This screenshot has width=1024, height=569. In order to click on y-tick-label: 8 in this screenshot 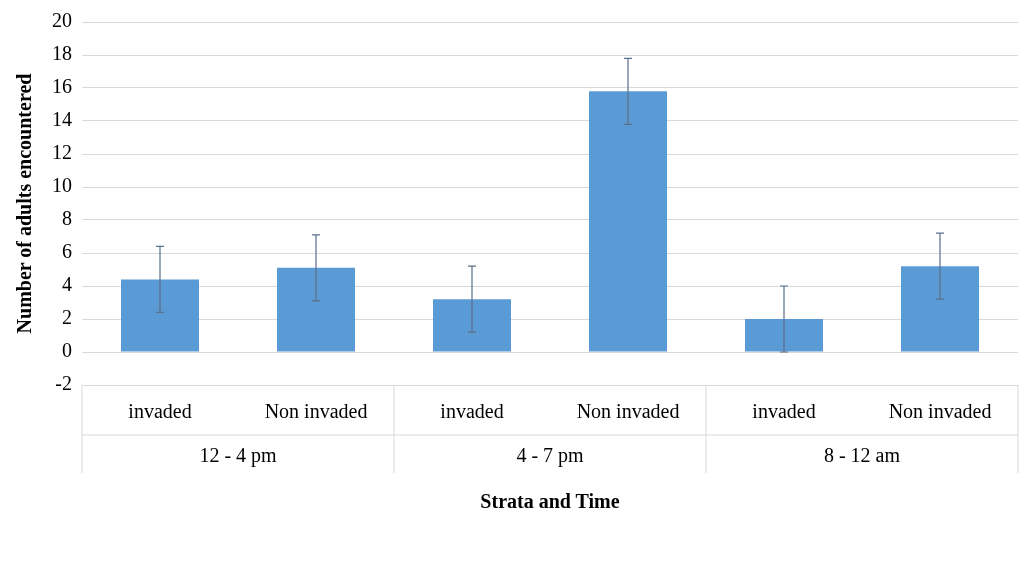, I will do `click(67, 218)`.